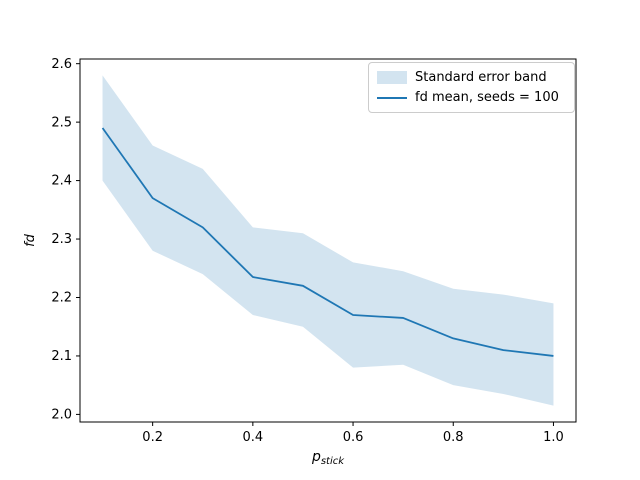 The height and width of the screenshot is (480, 640). I want to click on y-tick-label: 2.6, so click(61, 64).